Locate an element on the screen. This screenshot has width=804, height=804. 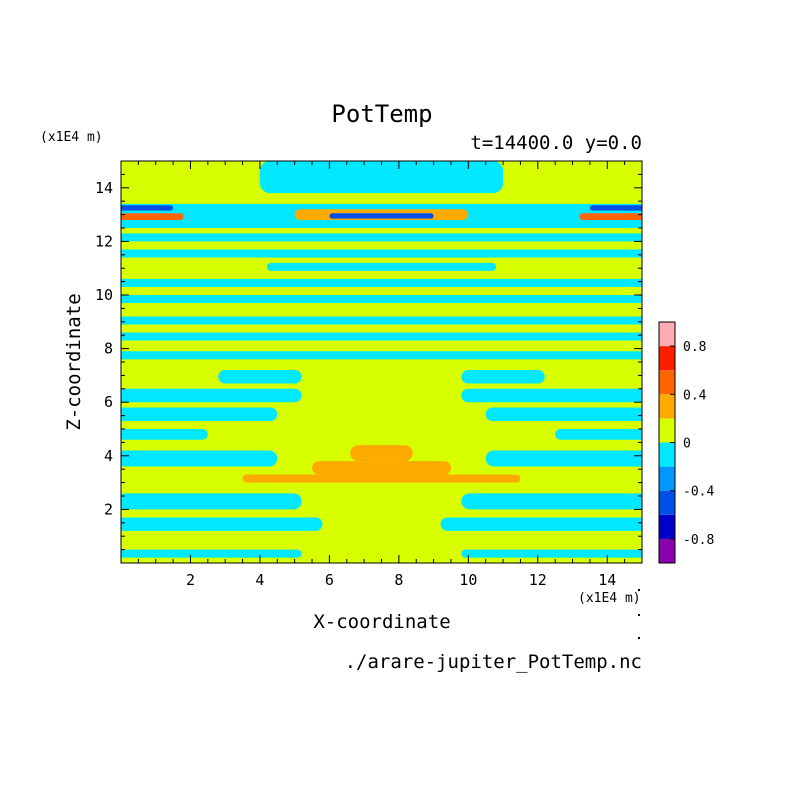
colorbar-tick-label: 0.4 is located at coordinates (695, 395).